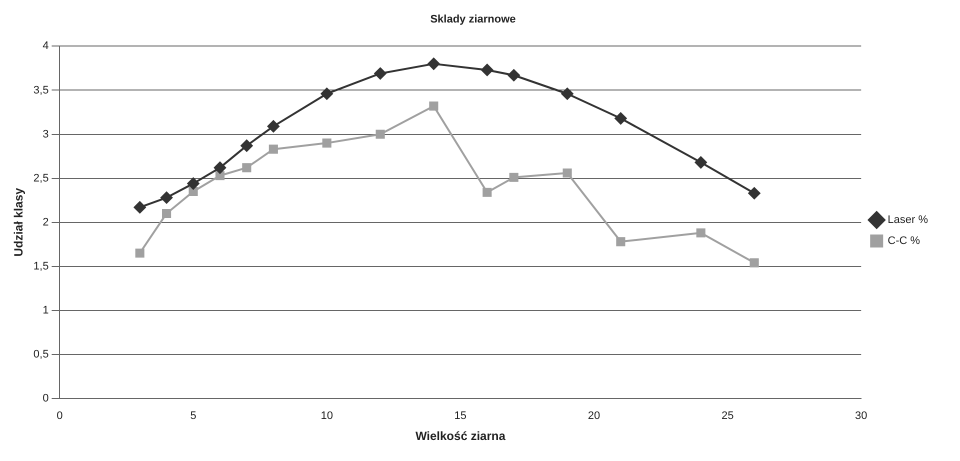 Image resolution: width=960 pixels, height=461 pixels. Describe the element at coordinates (473, 20) in the screenshot. I see `chart-title: Sklady ziarnowe` at that location.